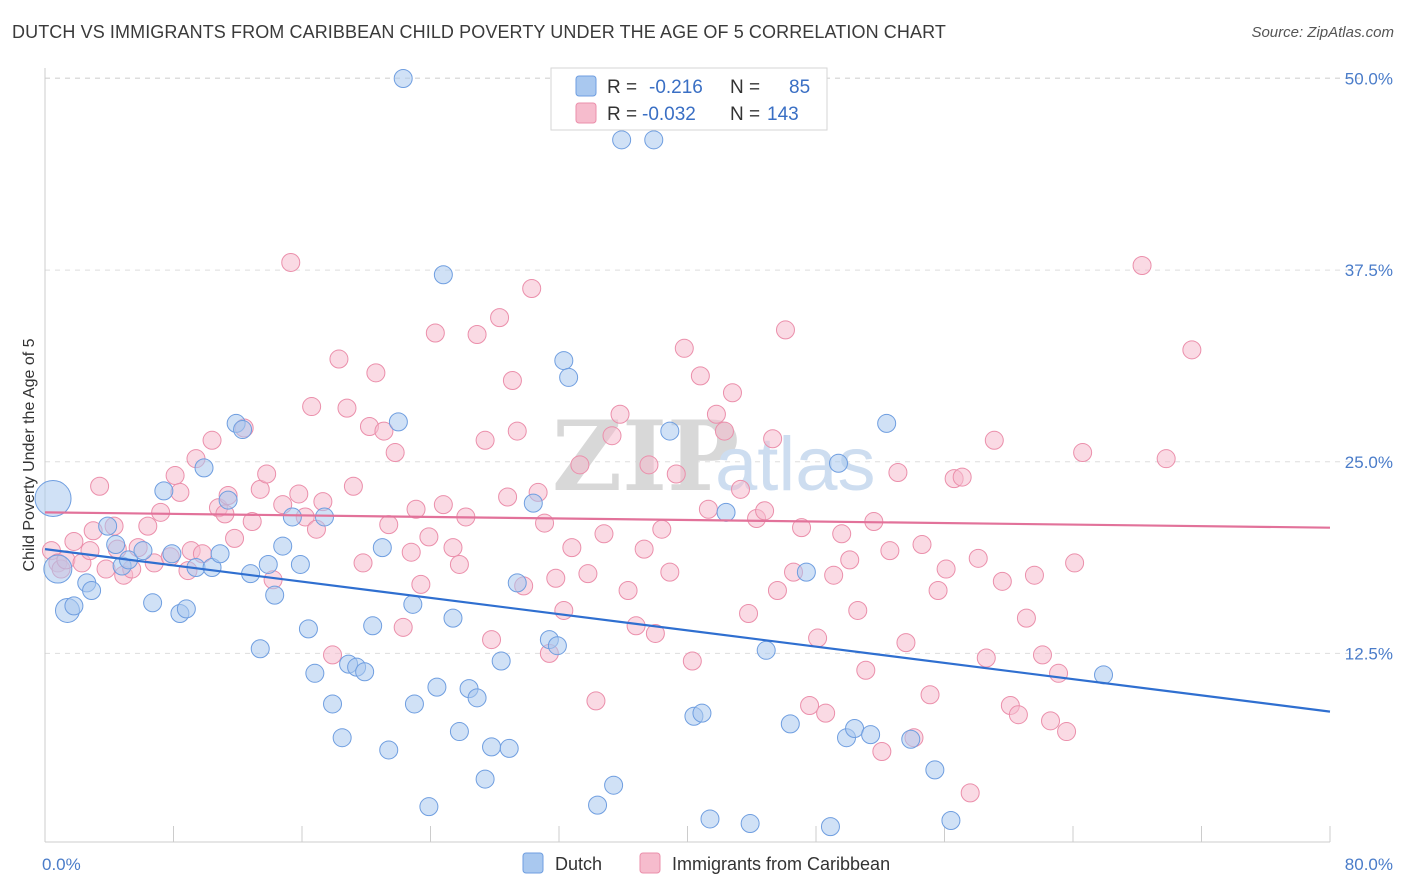  I want to click on y-tick-label-3: 50.0%, so click(1369, 79).